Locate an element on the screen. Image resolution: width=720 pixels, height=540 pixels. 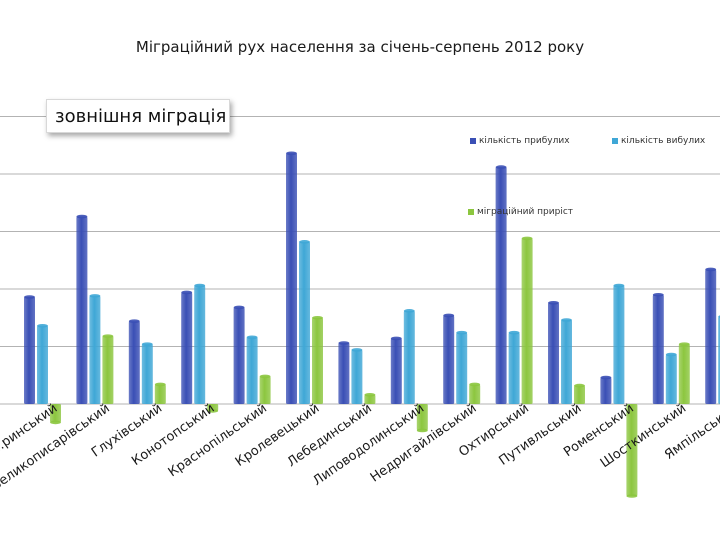
legend-label: кількість прибулих is located at coordinates (524, 141).